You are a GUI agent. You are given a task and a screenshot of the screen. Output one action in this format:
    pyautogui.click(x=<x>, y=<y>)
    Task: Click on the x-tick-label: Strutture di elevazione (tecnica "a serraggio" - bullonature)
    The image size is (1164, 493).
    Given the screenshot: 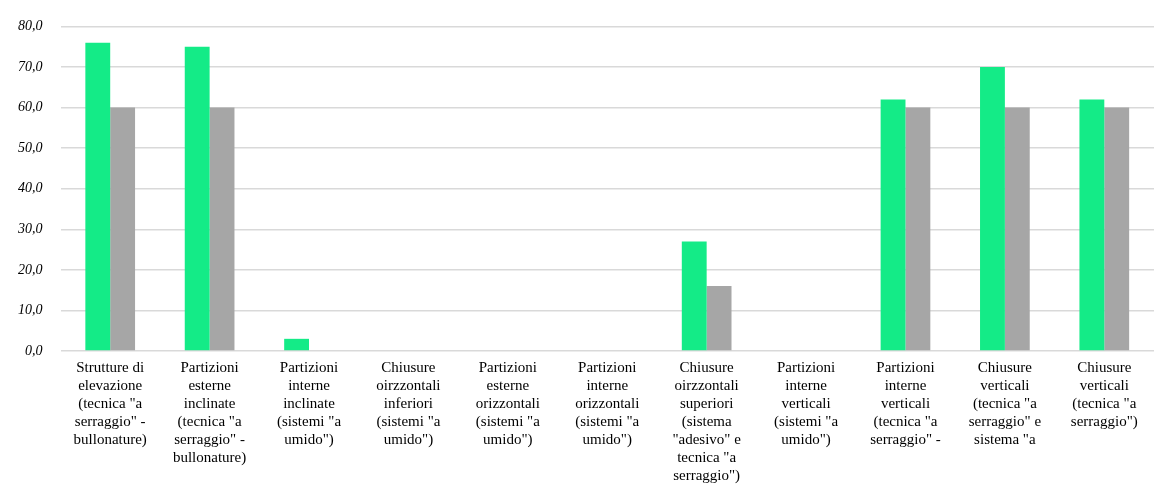 What is the action you would take?
    pyautogui.click(x=110, y=403)
    